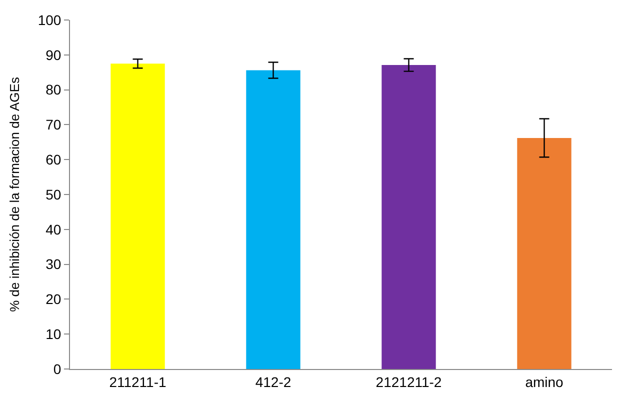  What do you see at coordinates (54, 124) in the screenshot?
I see `y-tick-label: 70` at bounding box center [54, 124].